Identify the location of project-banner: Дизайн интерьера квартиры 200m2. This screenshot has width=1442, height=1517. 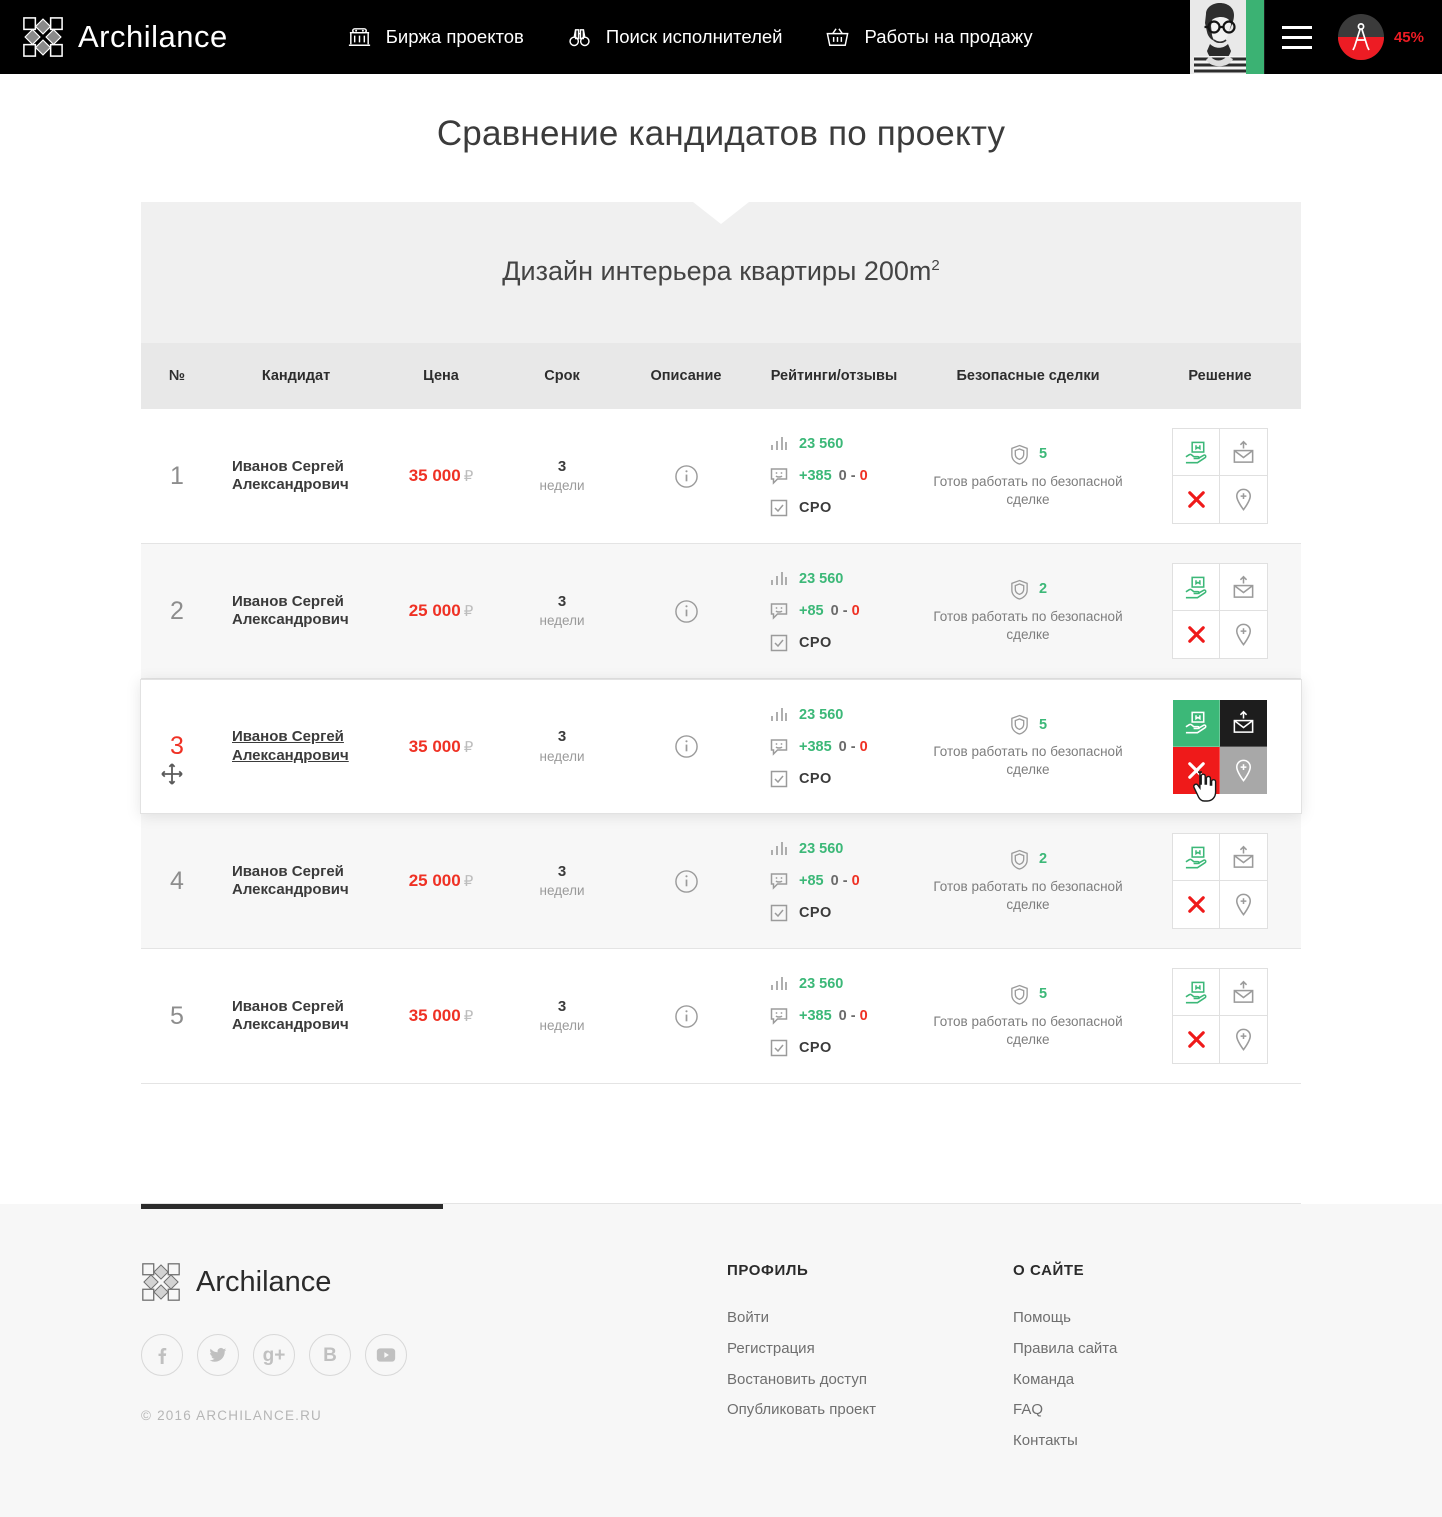
(721, 272).